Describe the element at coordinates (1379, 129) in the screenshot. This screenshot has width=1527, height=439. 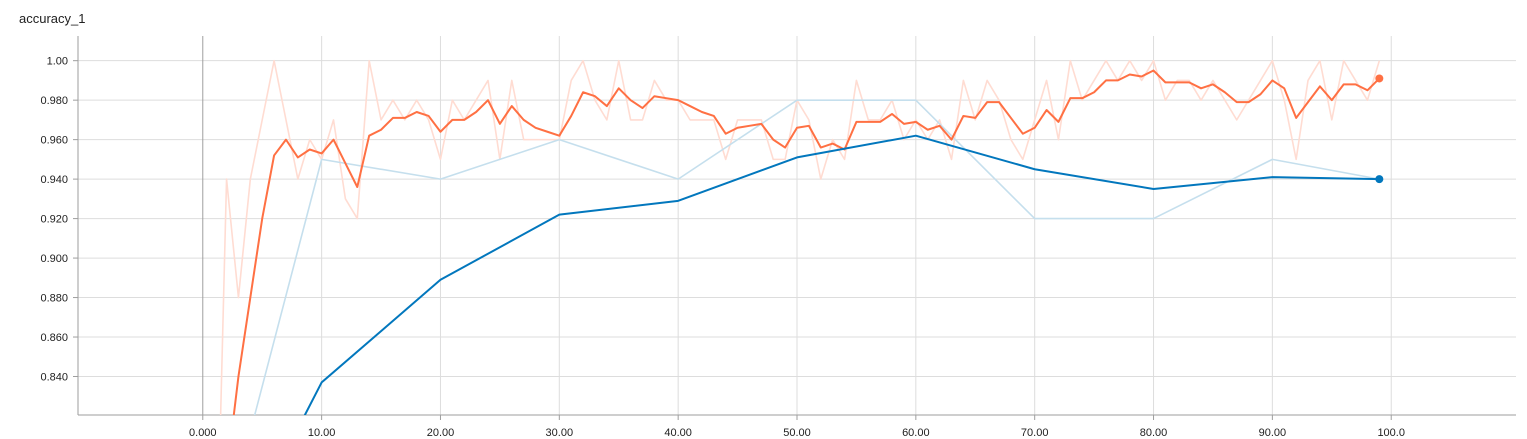
I see `end-markers` at that location.